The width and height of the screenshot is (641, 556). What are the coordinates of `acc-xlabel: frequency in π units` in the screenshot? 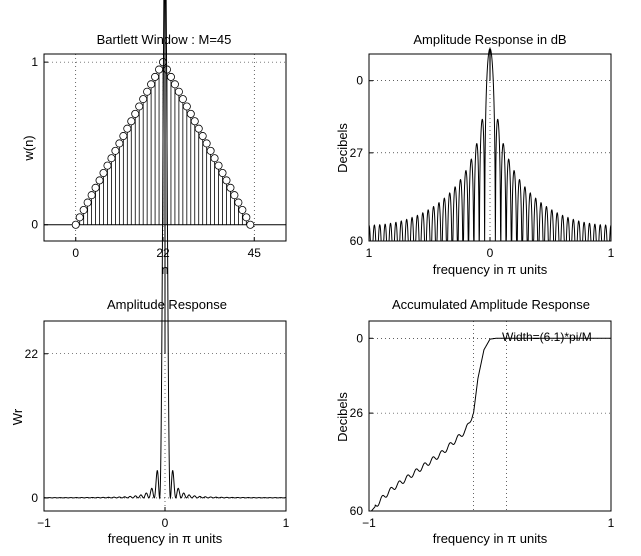 It's located at (490, 538).